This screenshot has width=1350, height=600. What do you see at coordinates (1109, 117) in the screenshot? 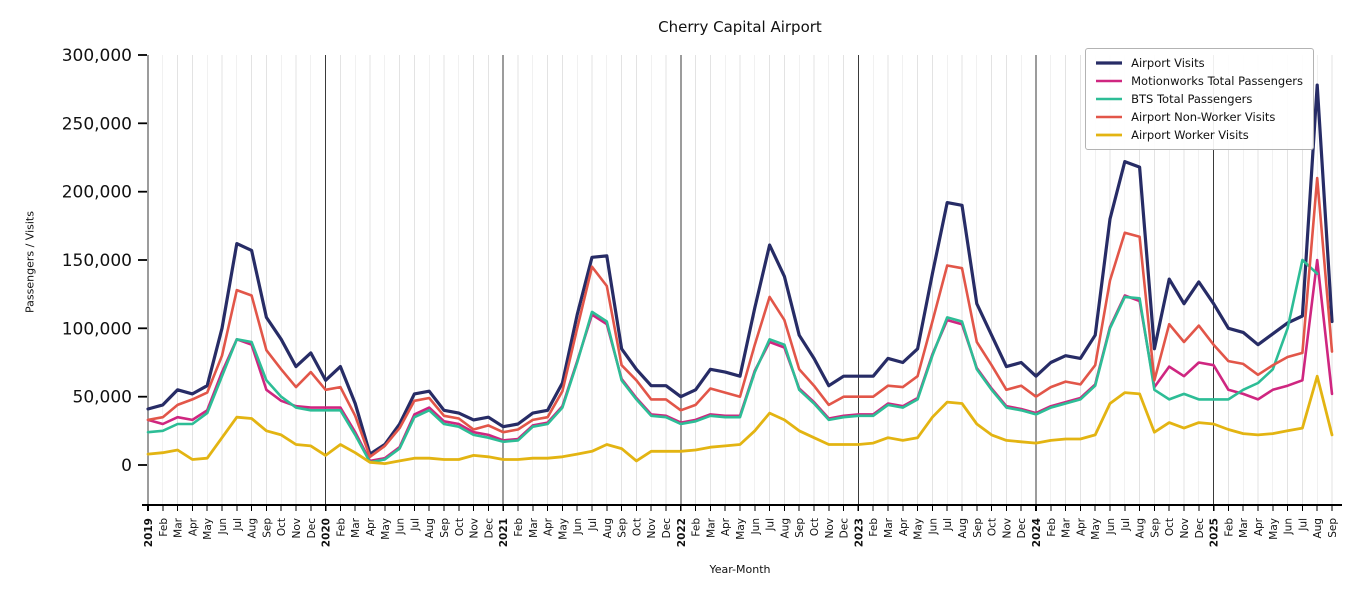
I see `legend-swatch-airport-non-worker-visits` at bounding box center [1109, 117].